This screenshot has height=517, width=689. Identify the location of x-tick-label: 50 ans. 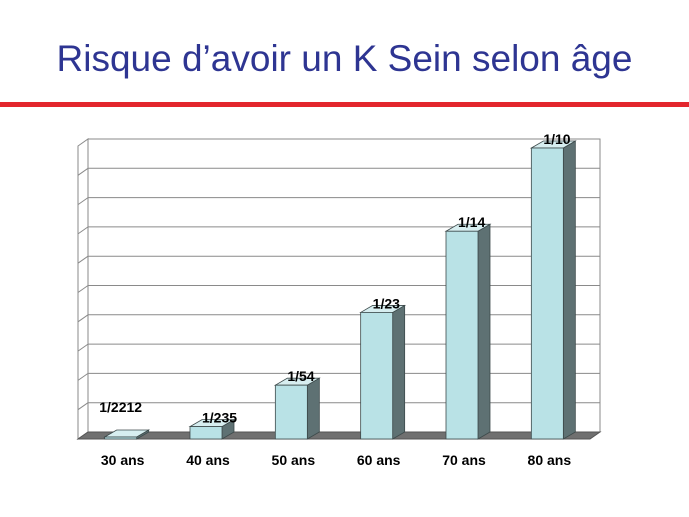
(294, 460).